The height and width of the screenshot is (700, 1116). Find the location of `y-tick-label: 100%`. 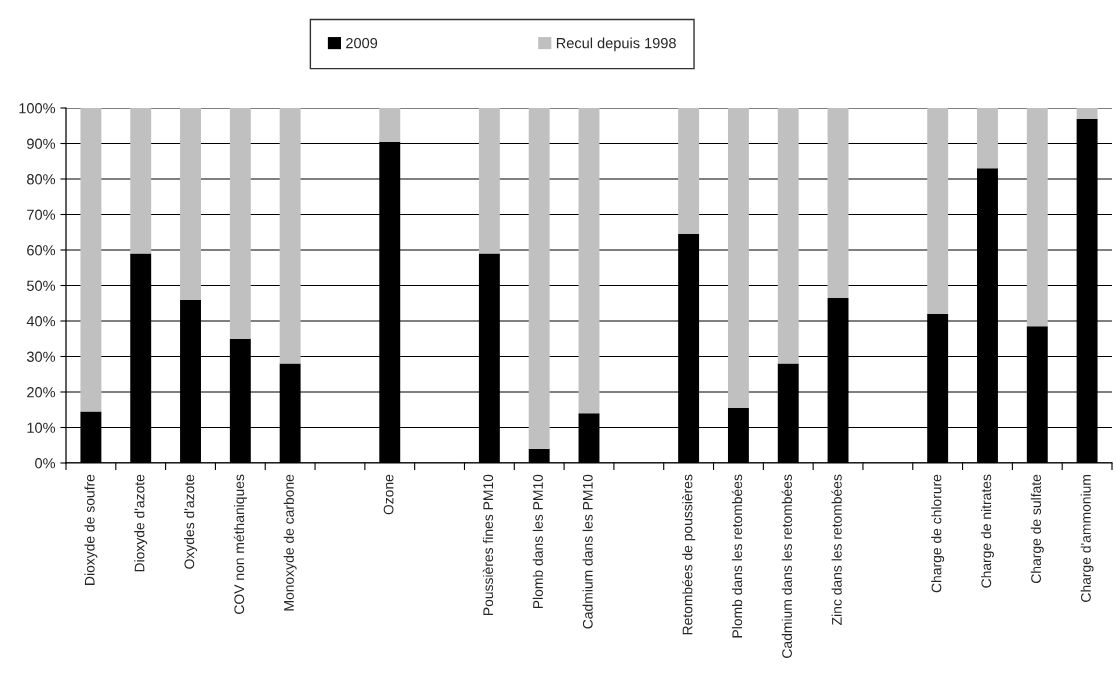

y-tick-label: 100% is located at coordinates (37, 108).